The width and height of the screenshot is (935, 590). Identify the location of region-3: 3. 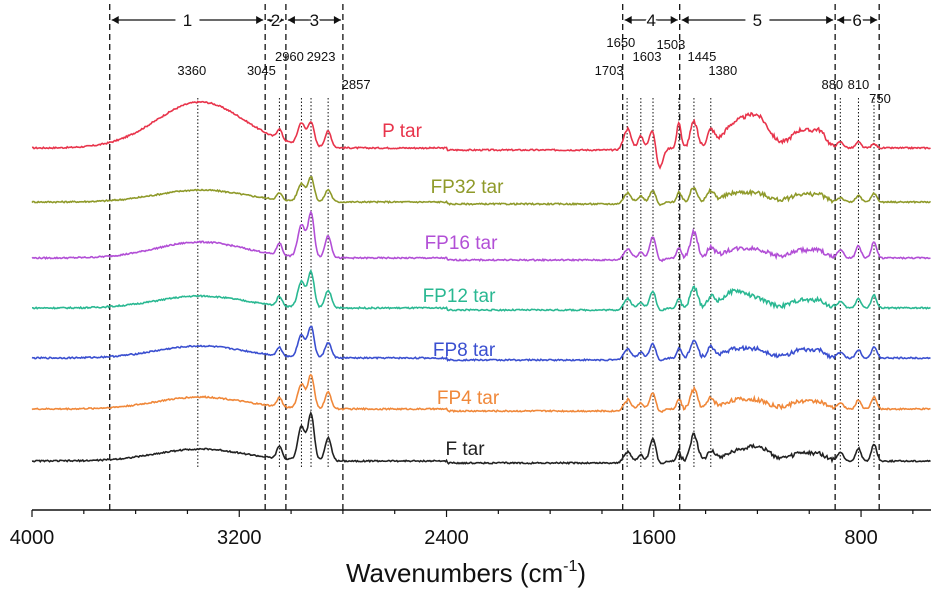
(314, 20).